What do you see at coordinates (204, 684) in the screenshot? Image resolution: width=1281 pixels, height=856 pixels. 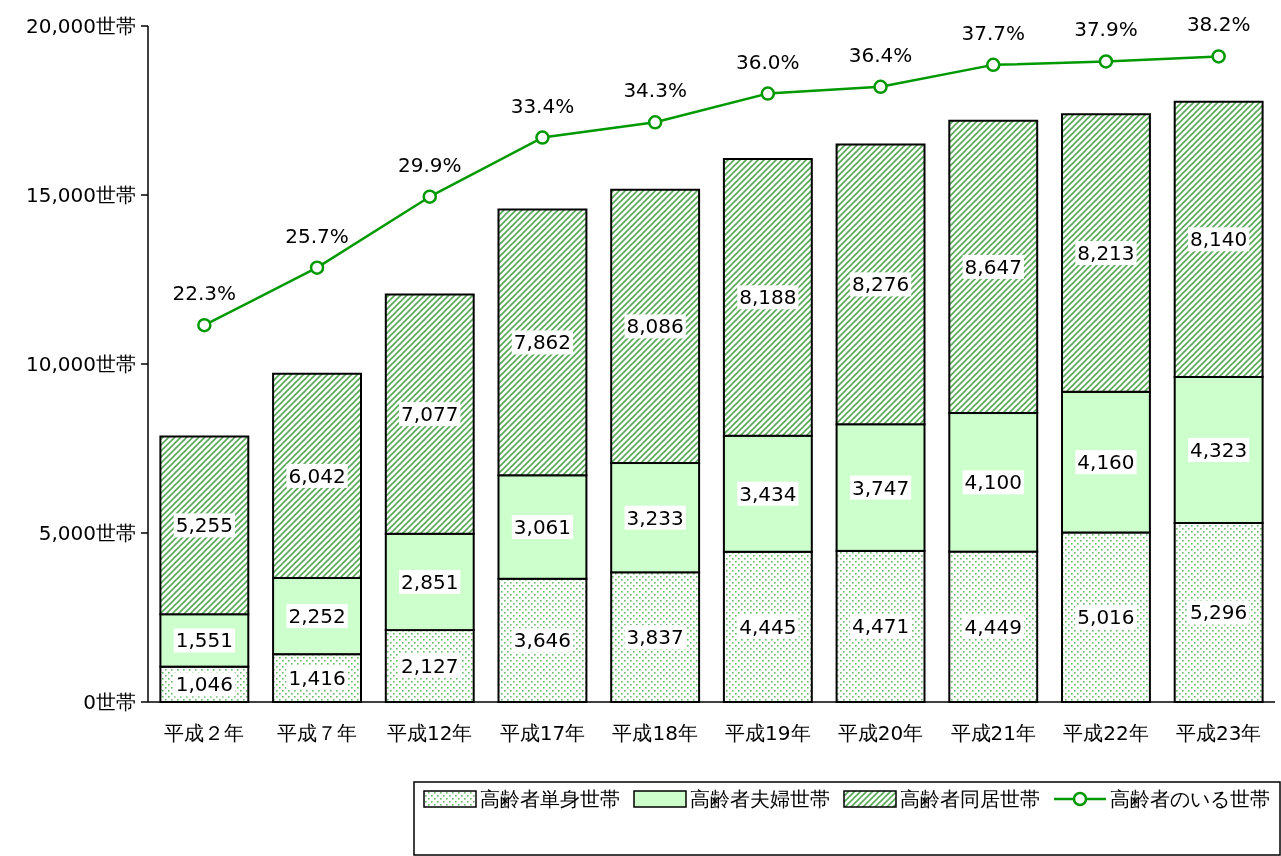 I see `data-label: 1,046` at bounding box center [204, 684].